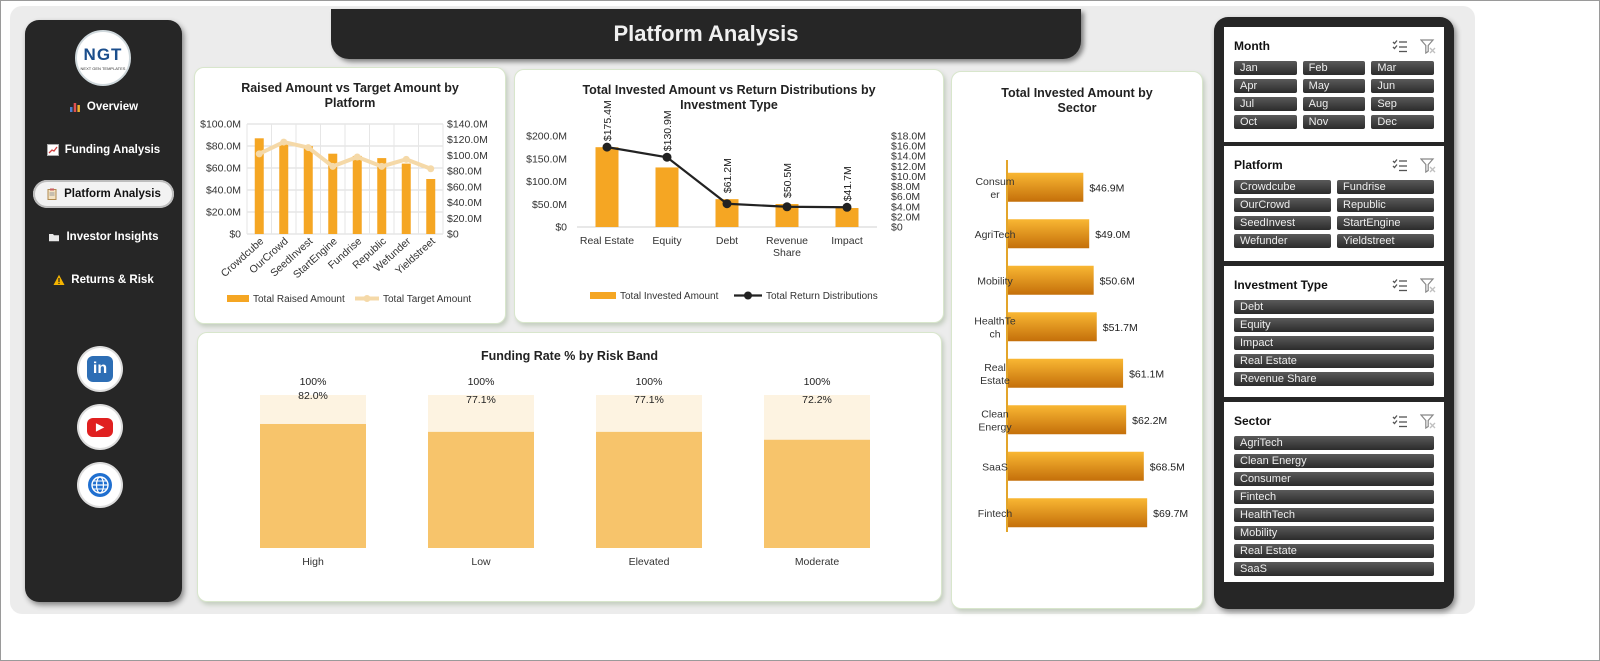  Describe the element at coordinates (103, 150) in the screenshot. I see `nav-funding-analysis: Funding Analysis` at that location.